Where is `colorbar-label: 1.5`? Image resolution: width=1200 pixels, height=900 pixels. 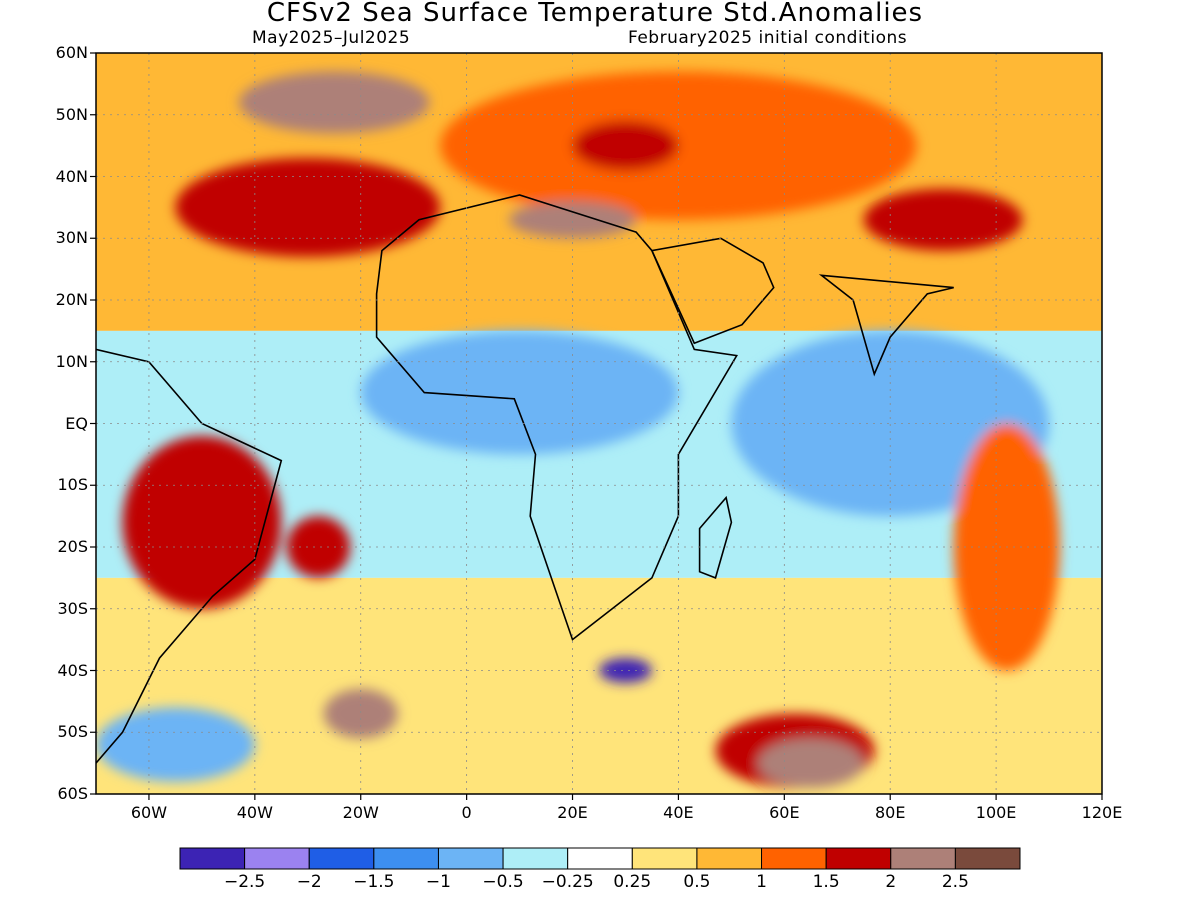 colorbar-label: 1.5 is located at coordinates (826, 882).